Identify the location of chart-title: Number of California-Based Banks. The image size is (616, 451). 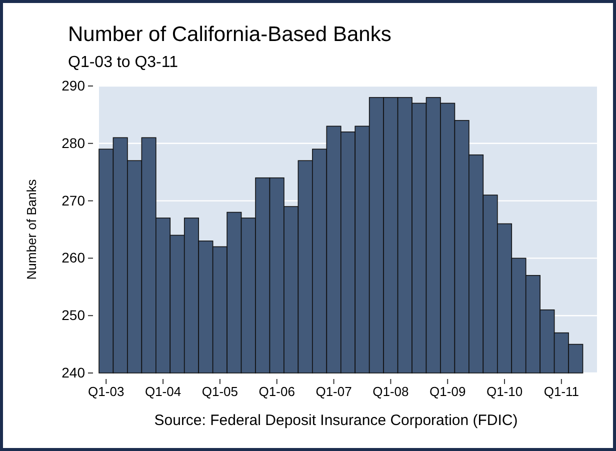
(230, 34).